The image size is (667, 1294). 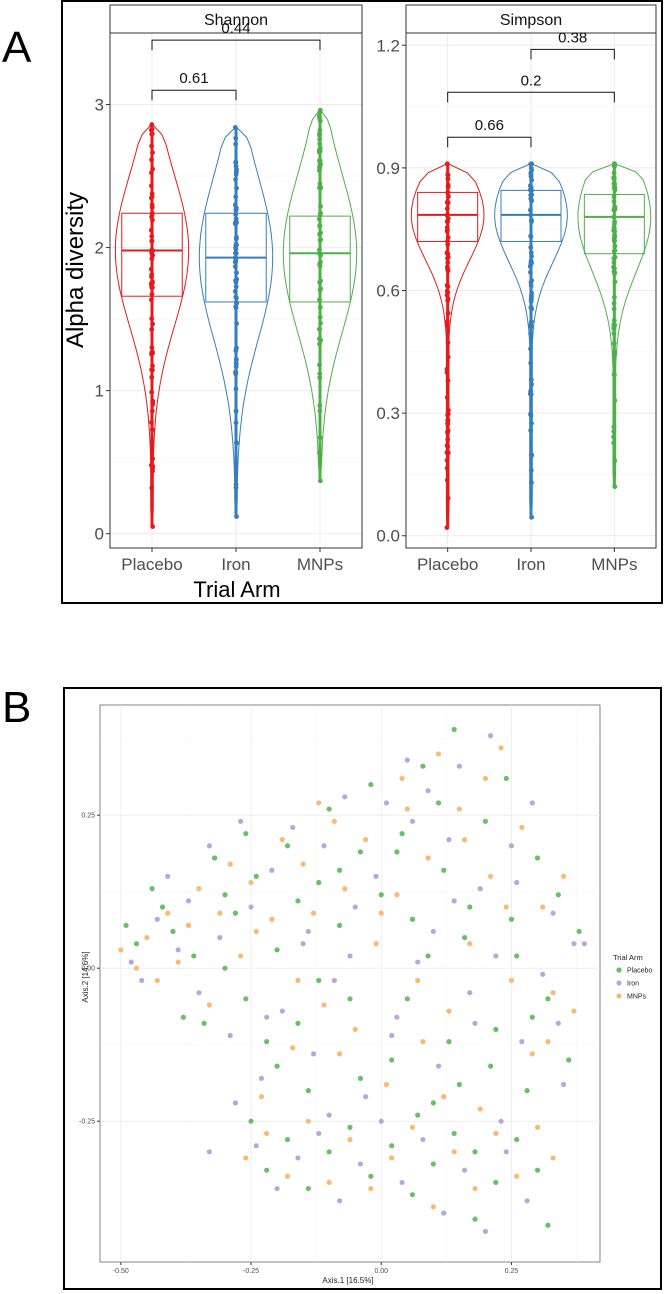 I want to click on panel-label-b: B, so click(x=16, y=707).